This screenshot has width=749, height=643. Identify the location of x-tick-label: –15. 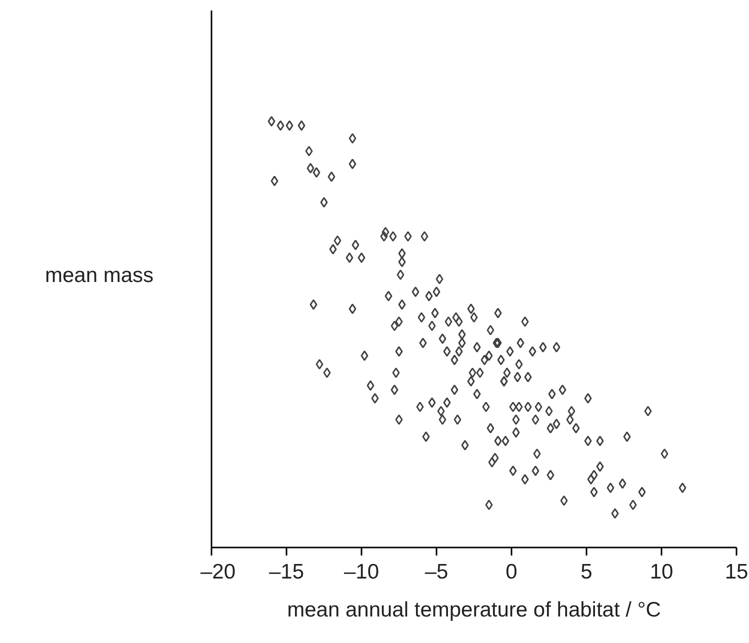
(286, 572).